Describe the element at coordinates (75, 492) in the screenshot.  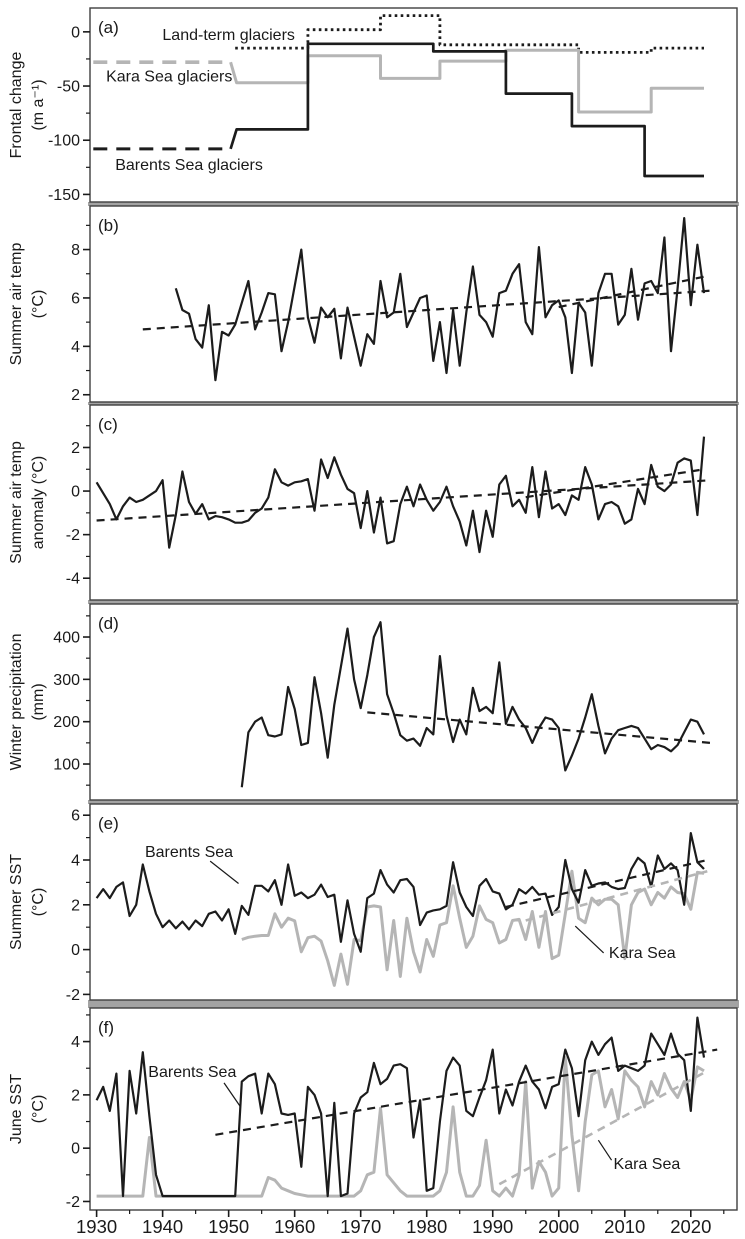
I see `panel-c-ytick-label: 0` at that location.